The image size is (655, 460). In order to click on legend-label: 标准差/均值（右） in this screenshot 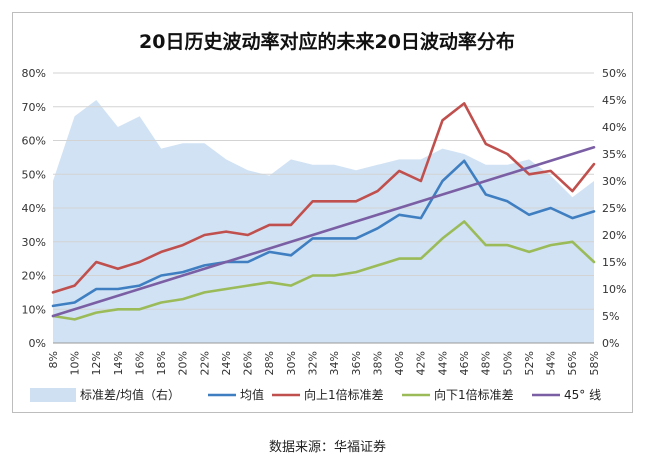, I will do `click(130, 394)`.